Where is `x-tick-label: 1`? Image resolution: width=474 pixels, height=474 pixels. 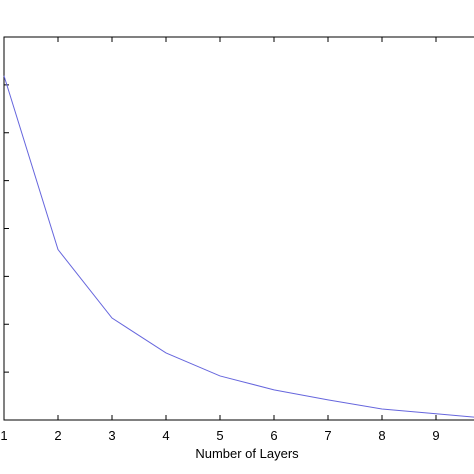
x-tick-label: 1 is located at coordinates (3, 435).